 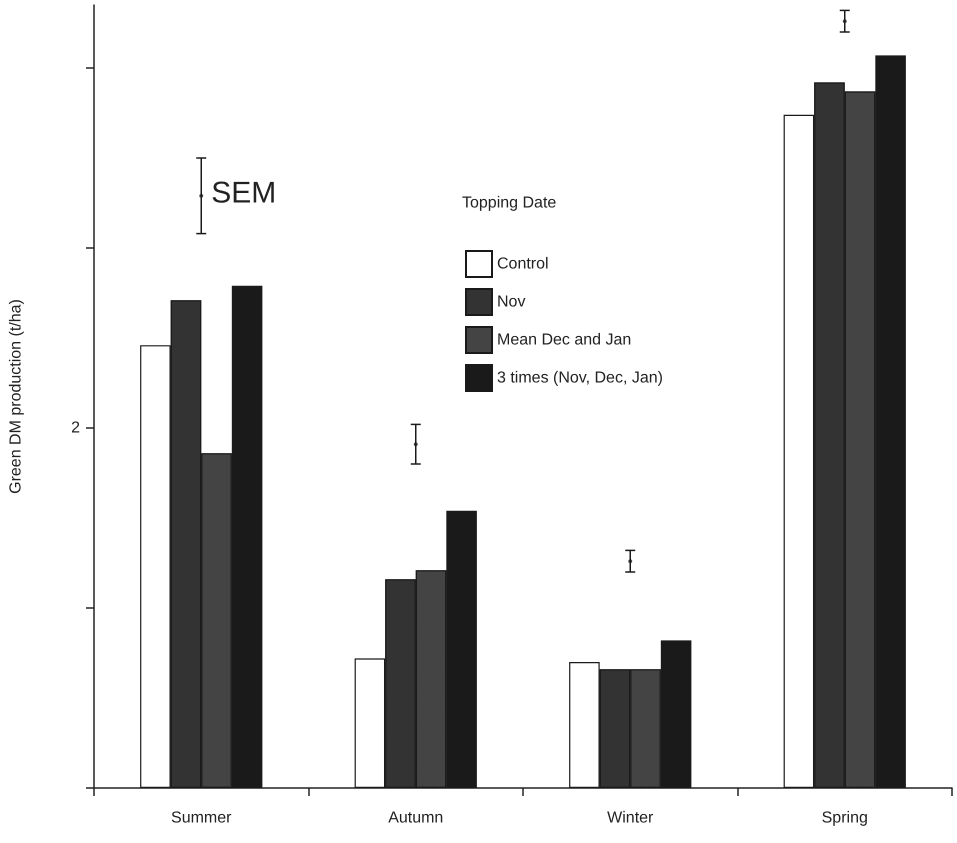 I want to click on legend-label: Control, so click(x=523, y=264).